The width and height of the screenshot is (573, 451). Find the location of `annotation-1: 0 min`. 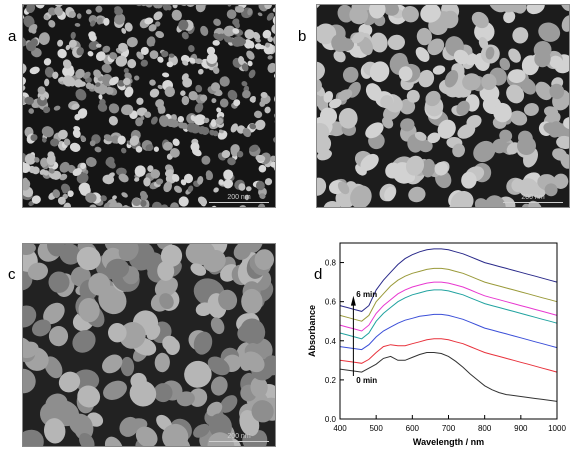

annotation-1: 0 min is located at coordinates (366, 380).